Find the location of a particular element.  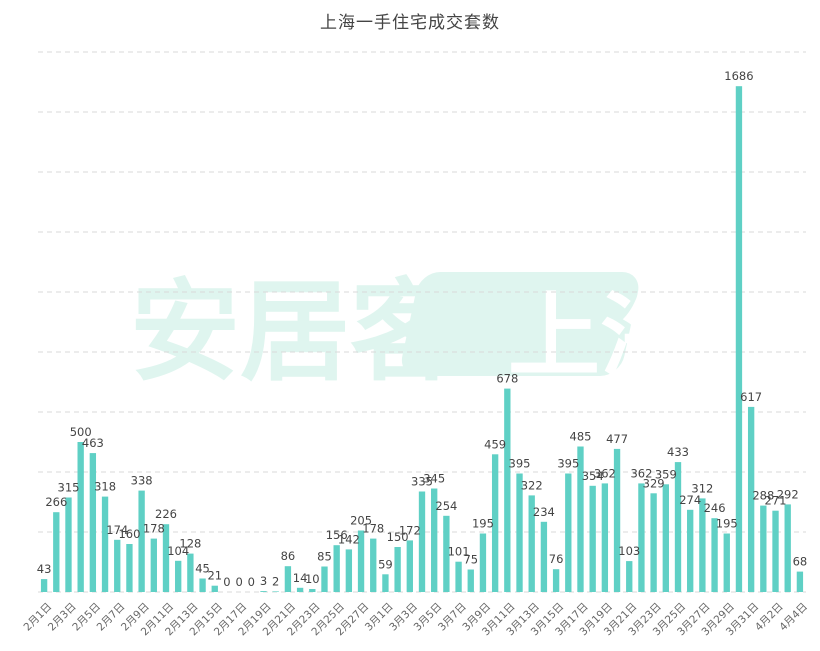

bar-value-label: 271 is located at coordinates (776, 501).